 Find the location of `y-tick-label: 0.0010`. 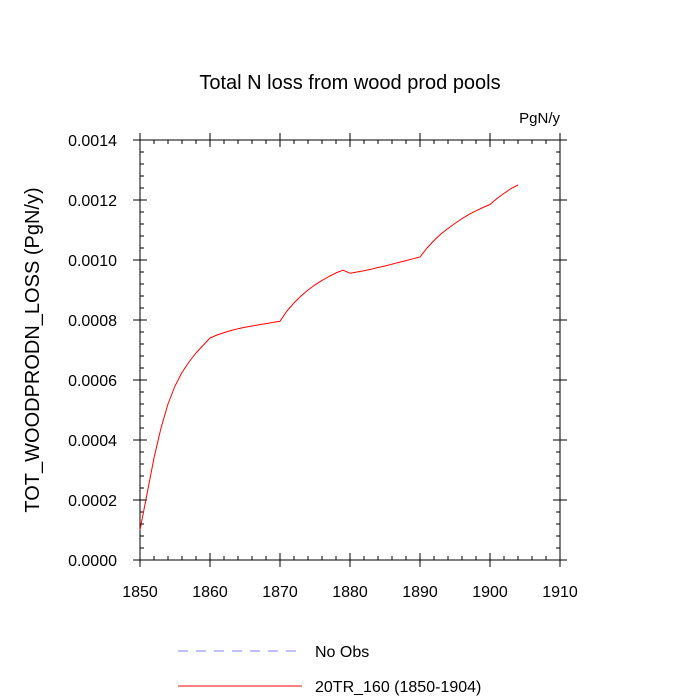

y-tick-label: 0.0010 is located at coordinates (92, 261).